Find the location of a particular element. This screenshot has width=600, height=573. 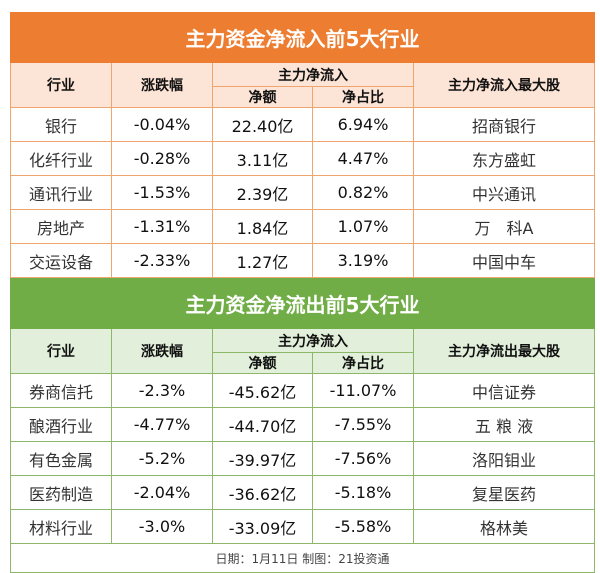

table-row: 化纤行业 -0.28% 3.11亿 4.47% 东方盛虹 is located at coordinates (302, 158).